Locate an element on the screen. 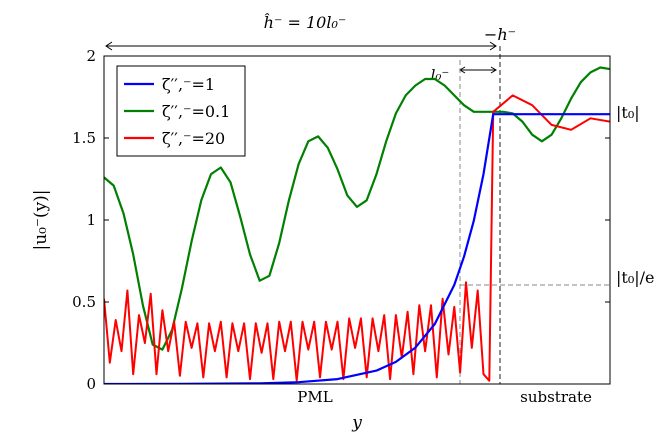  legend-label-green: ζ′′,⁻=0.1 is located at coordinates (196, 111).